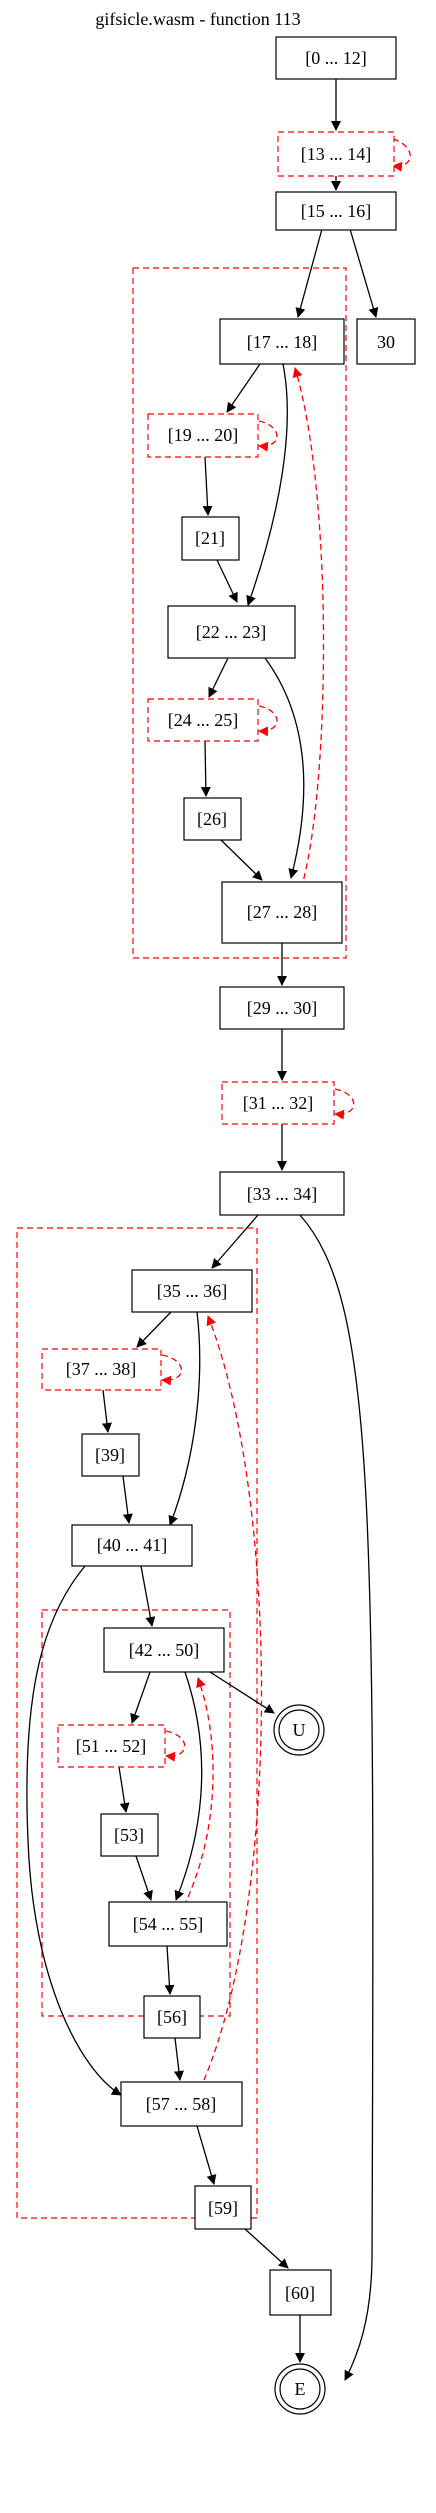 Image resolution: width=436 pixels, height=2513 pixels. I want to click on node-56: [56], so click(172, 2017).